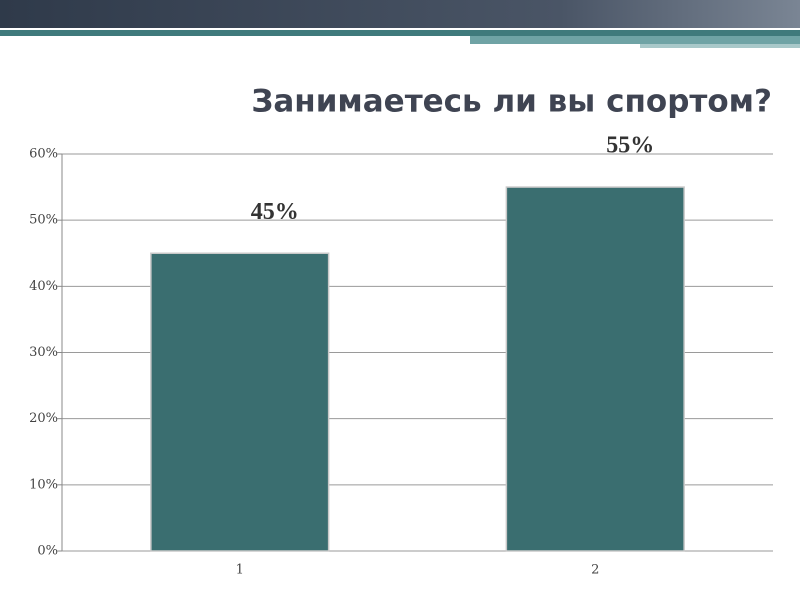 The image size is (800, 600). What do you see at coordinates (43, 352) in the screenshot?
I see `y-tick-label: 30%` at bounding box center [43, 352].